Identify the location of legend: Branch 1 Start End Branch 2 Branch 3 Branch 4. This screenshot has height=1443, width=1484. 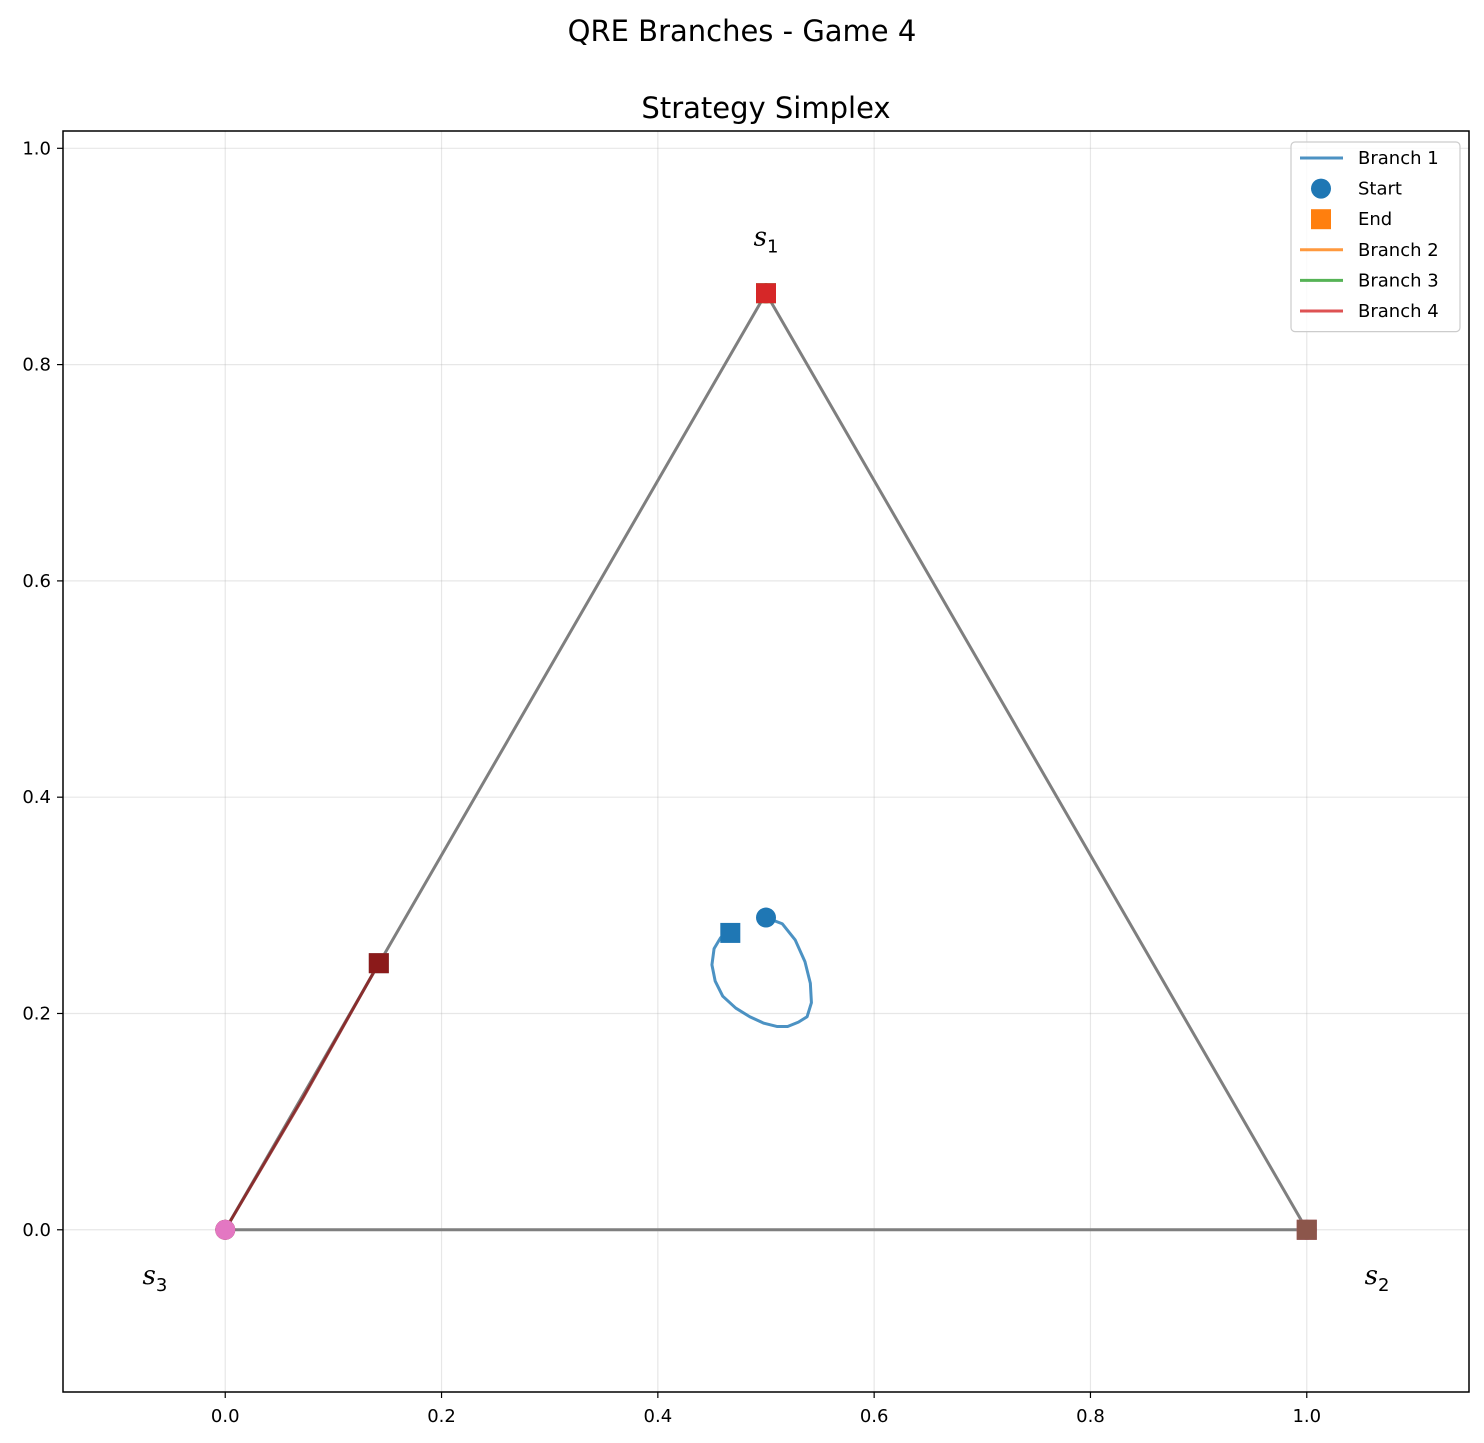
(1375, 237).